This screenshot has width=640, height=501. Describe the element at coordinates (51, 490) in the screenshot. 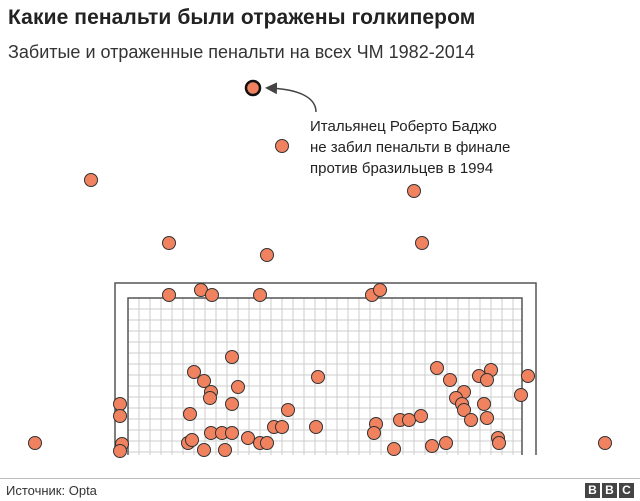

I see `source-label: Источник: Opta` at that location.